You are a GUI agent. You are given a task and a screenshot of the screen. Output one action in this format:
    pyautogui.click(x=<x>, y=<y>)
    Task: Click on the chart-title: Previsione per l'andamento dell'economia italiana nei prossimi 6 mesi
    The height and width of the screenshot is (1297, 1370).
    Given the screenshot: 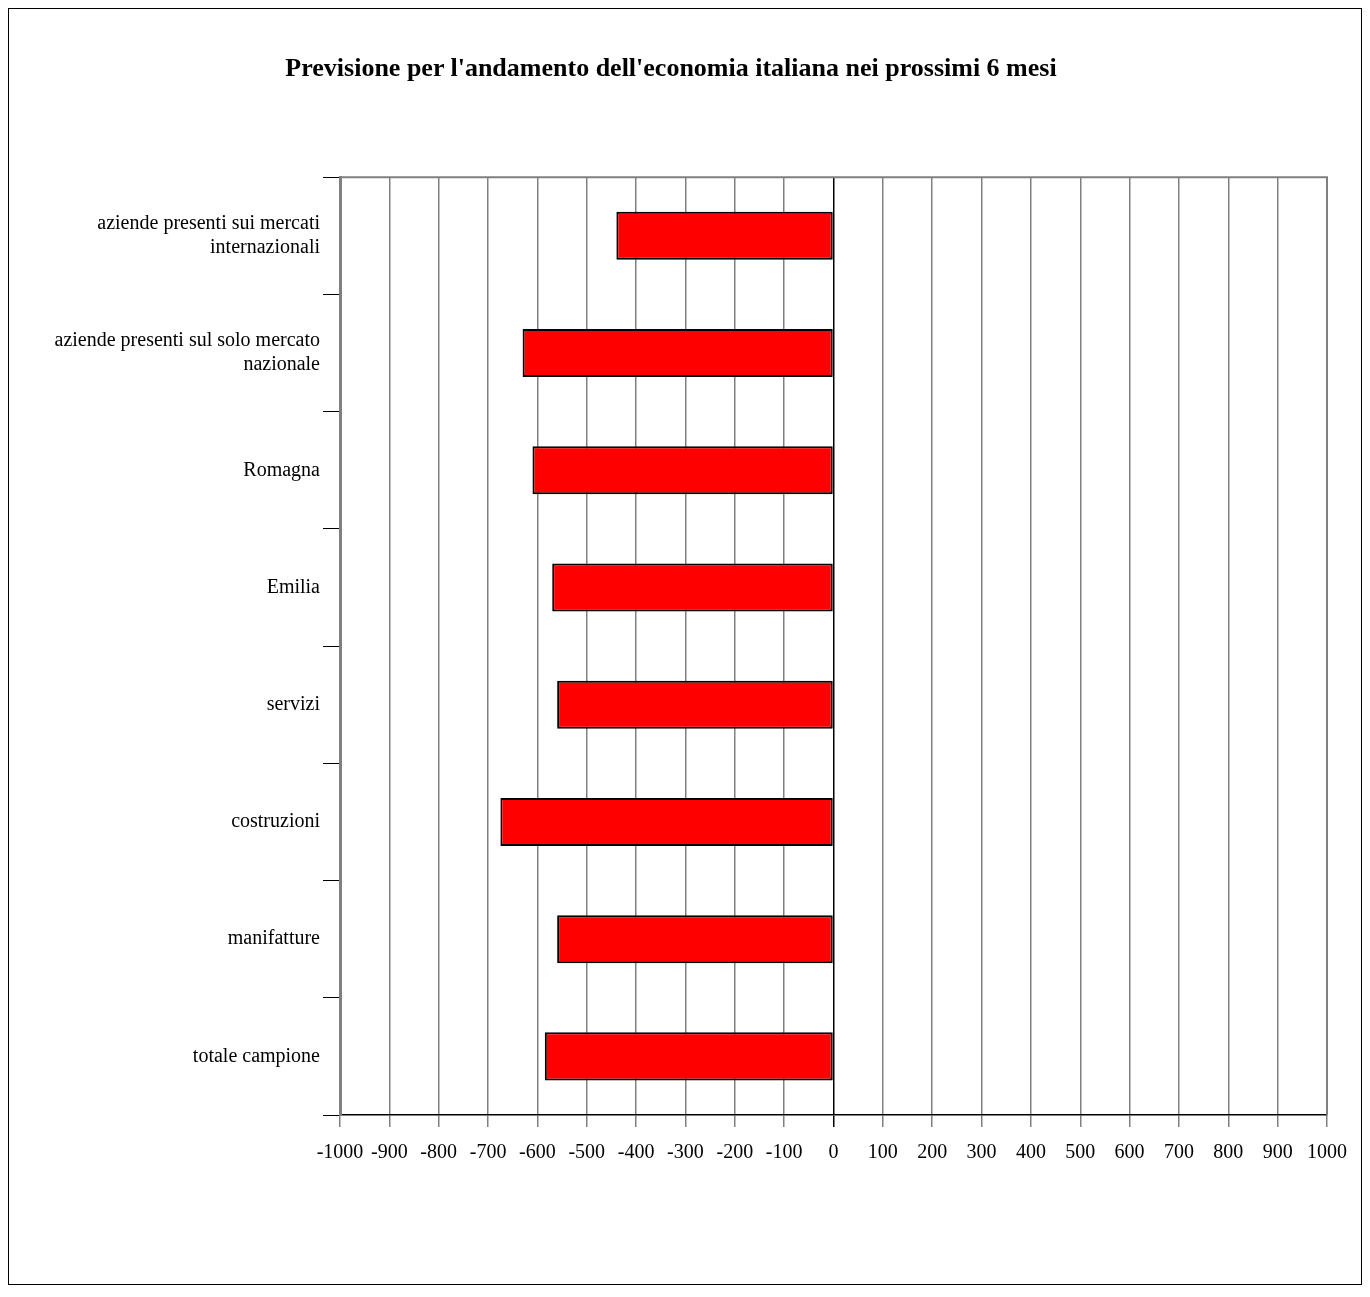 What is the action you would take?
    pyautogui.click(x=671, y=68)
    